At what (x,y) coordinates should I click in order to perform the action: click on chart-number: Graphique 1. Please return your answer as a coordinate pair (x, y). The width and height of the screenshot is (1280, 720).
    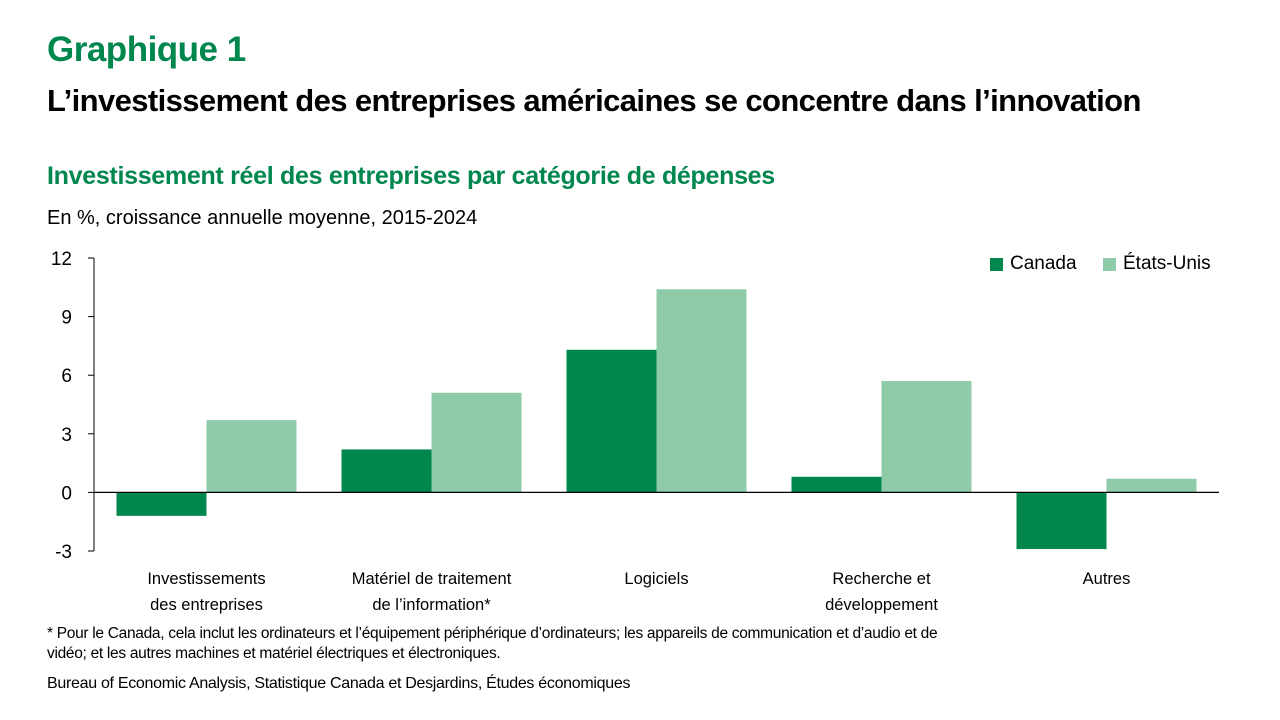
    Looking at the image, I should click on (146, 49).